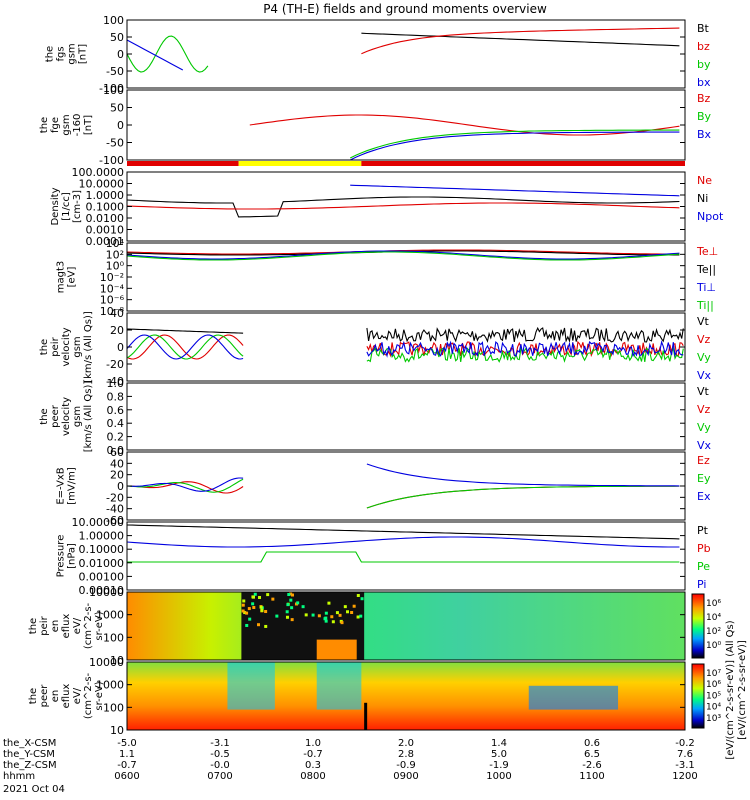 Image resolution: width=750 pixels, height=800 pixels. I want to click on y-axis-label-line: fgs, so click(61, 53).